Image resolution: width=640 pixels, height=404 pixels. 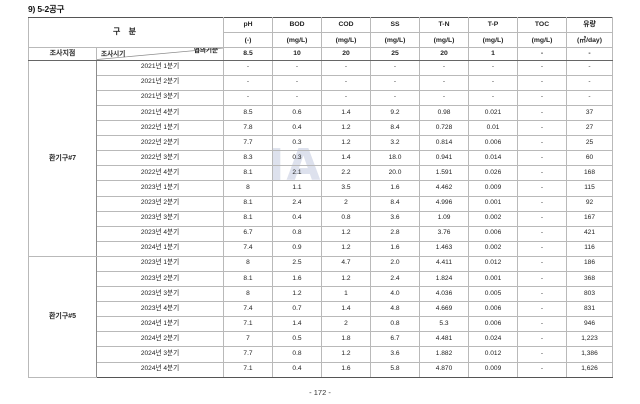 I want to click on cell-cod: 2, so click(x=346, y=203).